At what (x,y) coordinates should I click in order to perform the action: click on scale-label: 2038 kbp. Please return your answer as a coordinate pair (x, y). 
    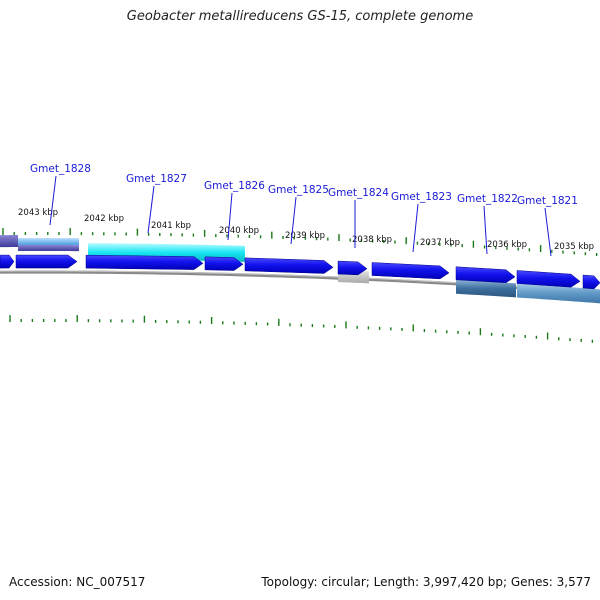
    Looking at the image, I should click on (372, 240).